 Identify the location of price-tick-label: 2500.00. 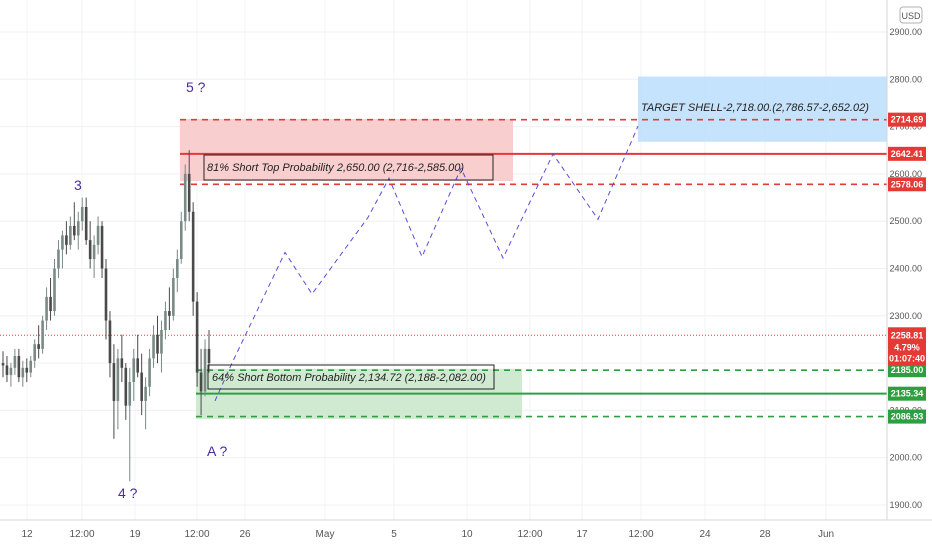
(905, 221).